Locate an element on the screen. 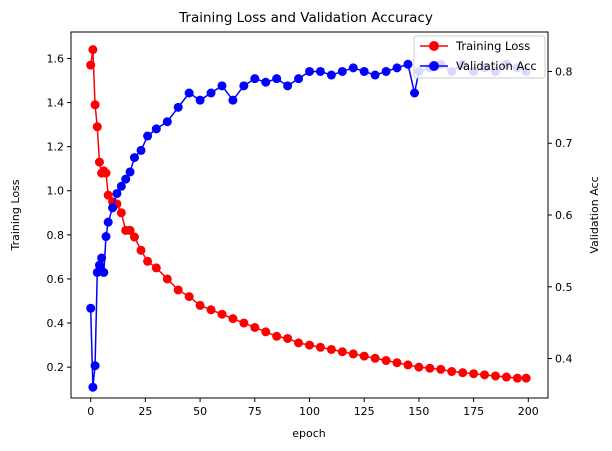 The height and width of the screenshot is (451, 612). chart-title: Training Loss and Validation Accuracy is located at coordinates (305, 18).